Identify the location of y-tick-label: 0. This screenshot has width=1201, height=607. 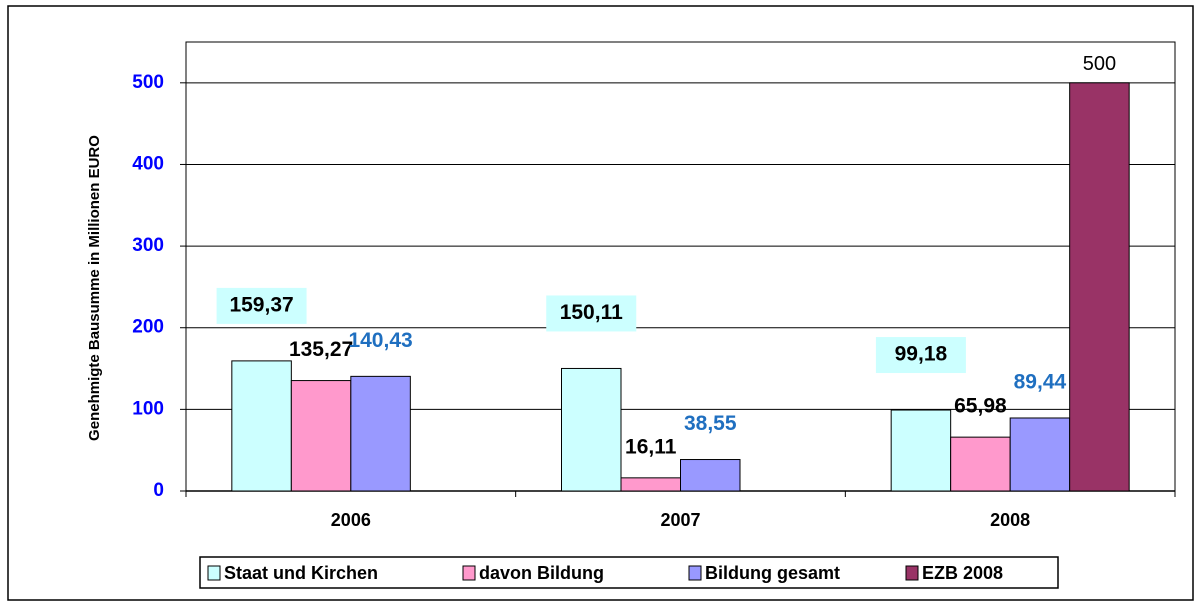
(158, 490).